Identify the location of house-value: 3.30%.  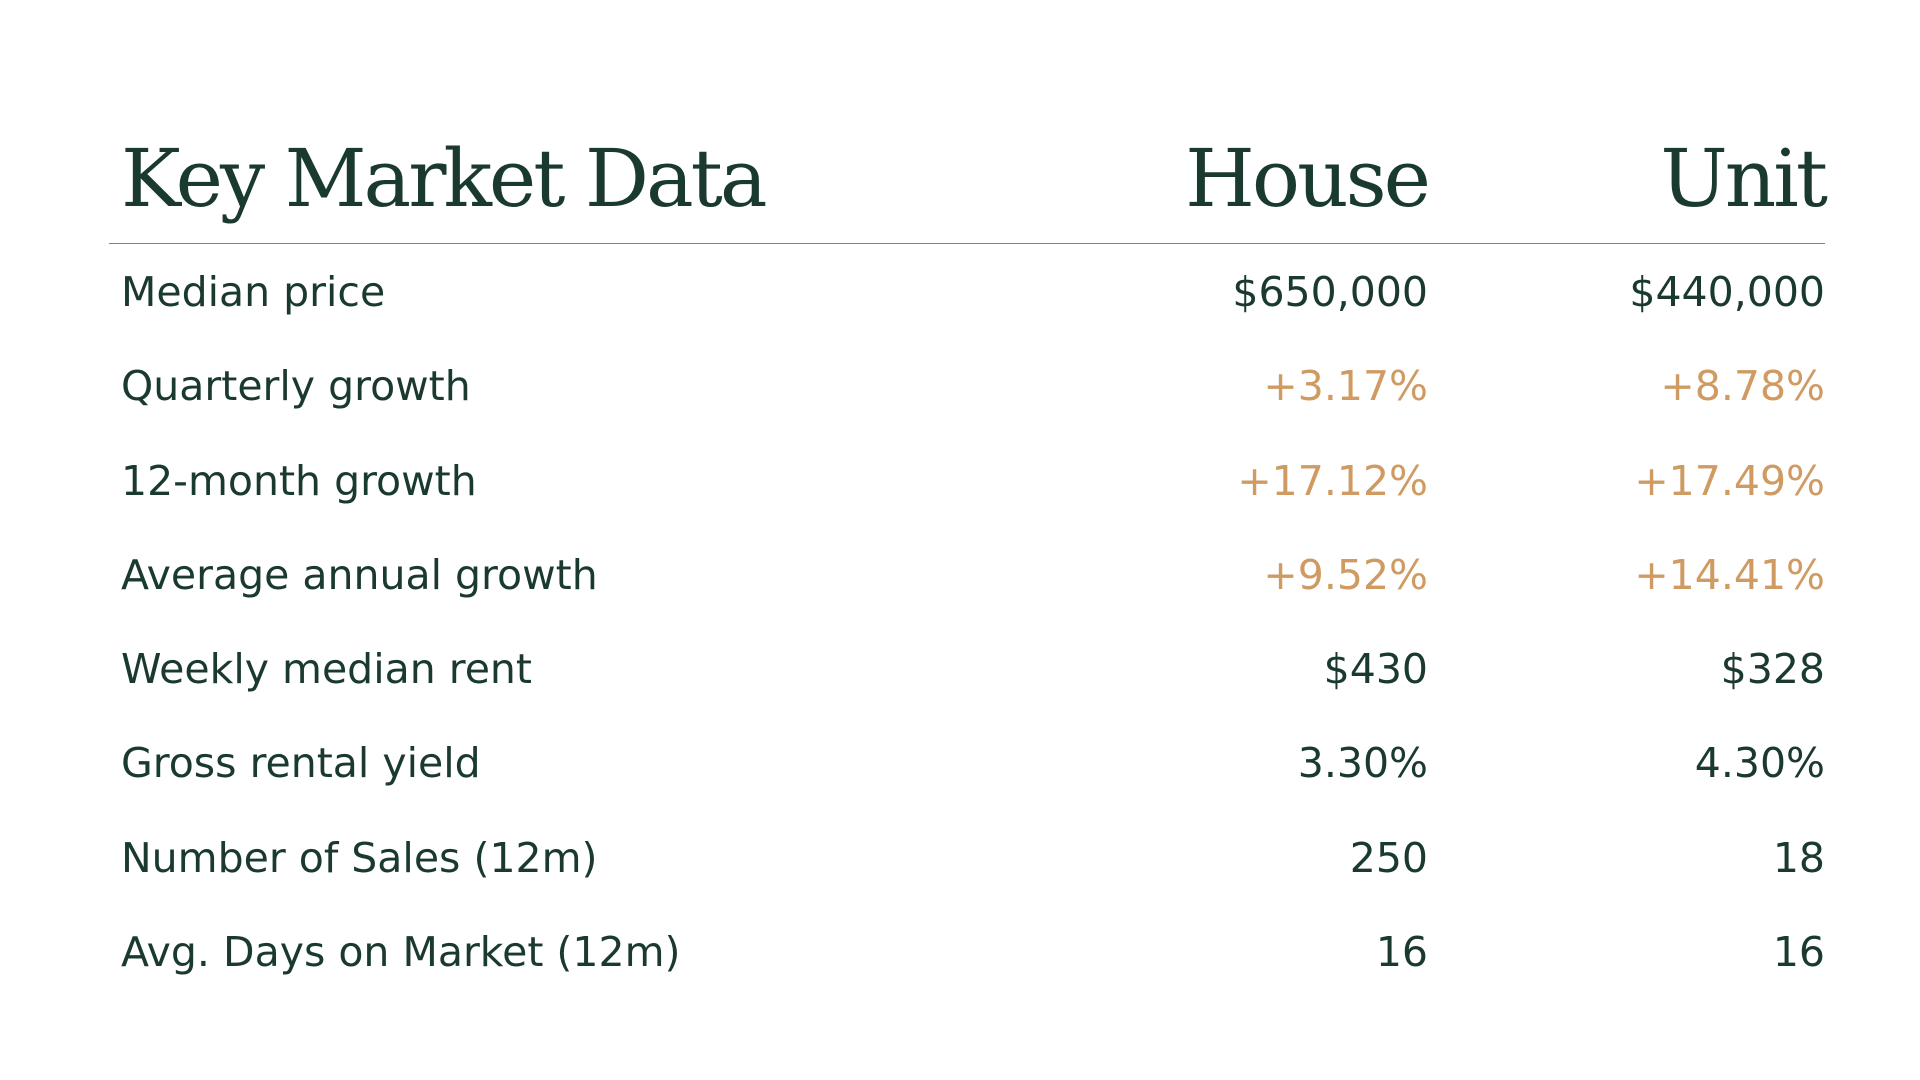
(1362, 763).